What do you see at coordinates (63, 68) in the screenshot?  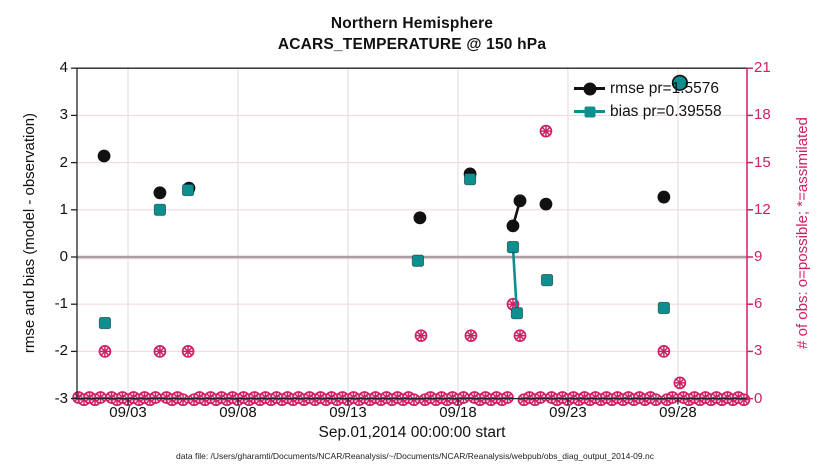 I see `y-tick-label-left: 4` at bounding box center [63, 68].